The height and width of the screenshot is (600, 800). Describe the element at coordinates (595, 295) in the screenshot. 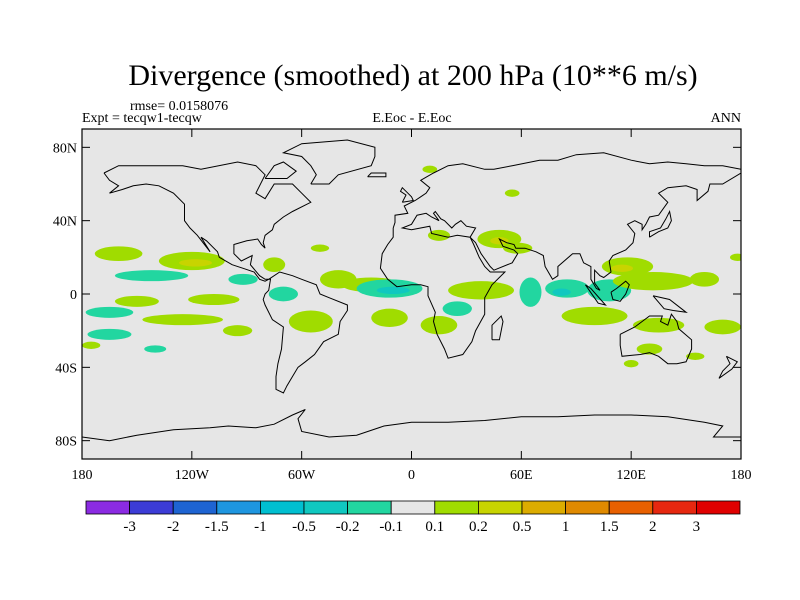

I see `coastline-sumatra` at that location.